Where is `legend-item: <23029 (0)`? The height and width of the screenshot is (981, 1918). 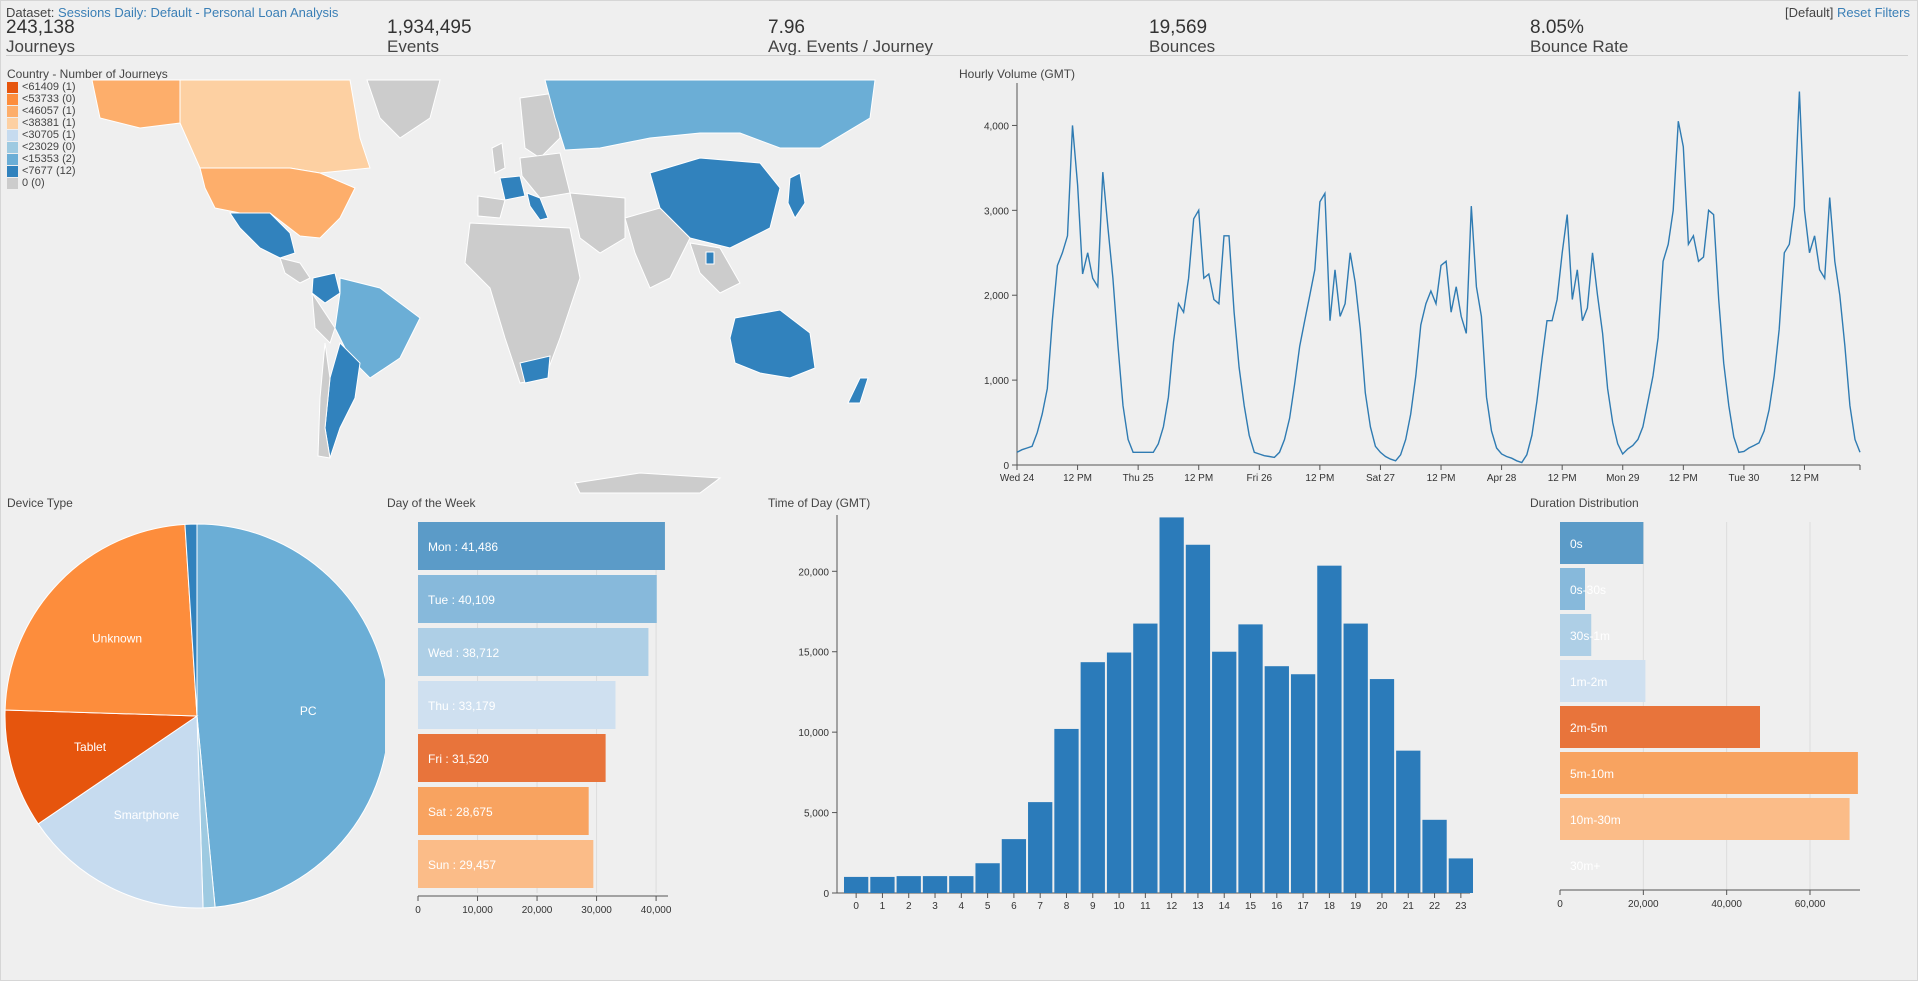 legend-item: <23029 (0) is located at coordinates (41, 147).